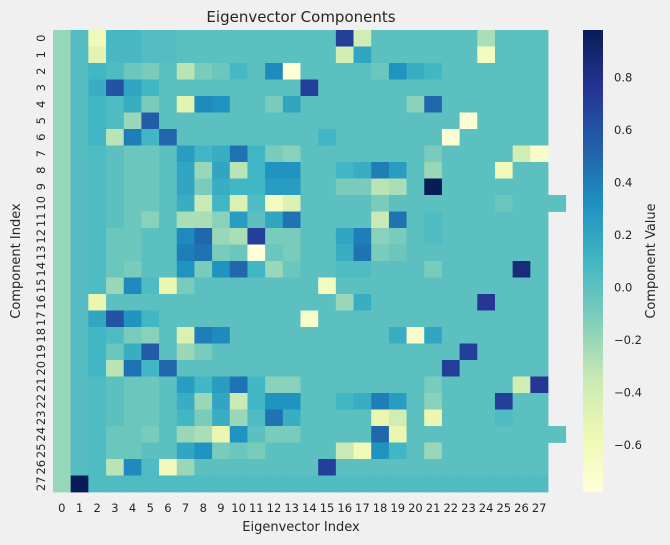  Describe the element at coordinates (238, 137) in the screenshot. I see `heatmap-cell-r6-c10` at that location.